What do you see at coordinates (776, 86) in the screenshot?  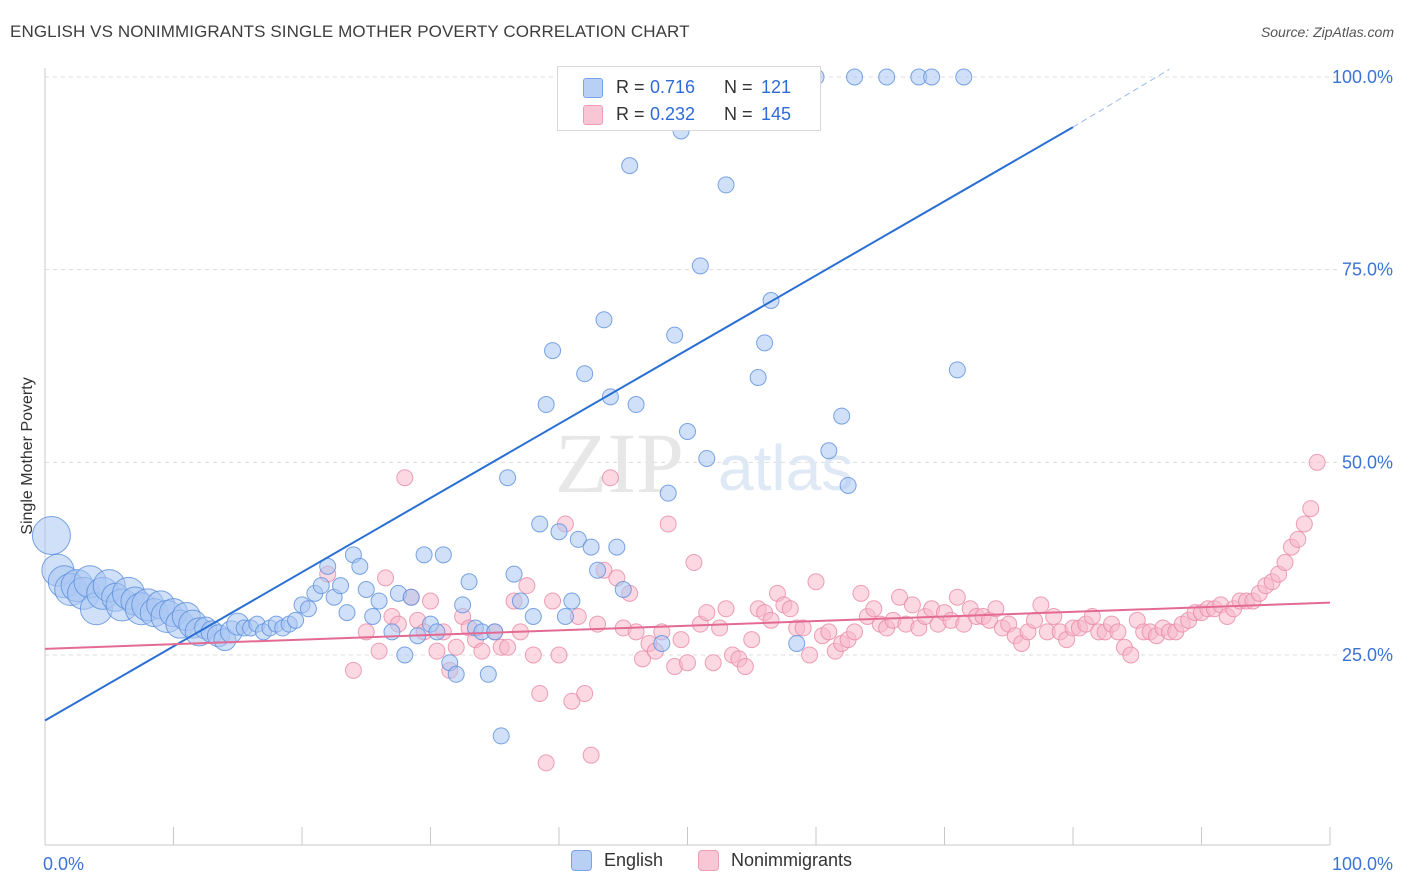 I see `english-n-value: 121` at bounding box center [776, 86].